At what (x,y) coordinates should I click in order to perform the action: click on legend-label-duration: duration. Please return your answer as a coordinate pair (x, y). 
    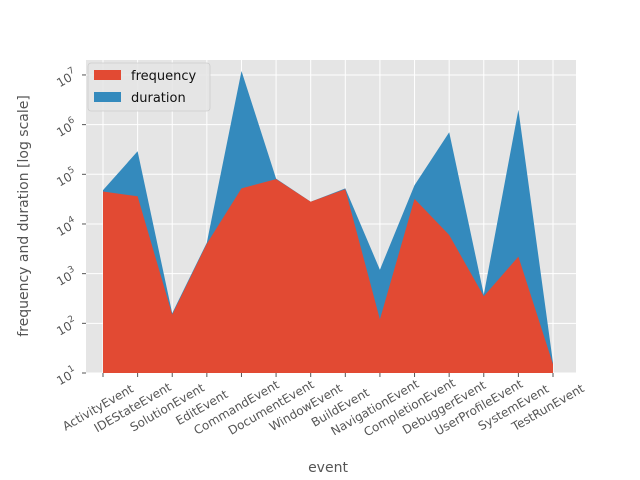
    Looking at the image, I should click on (158, 98).